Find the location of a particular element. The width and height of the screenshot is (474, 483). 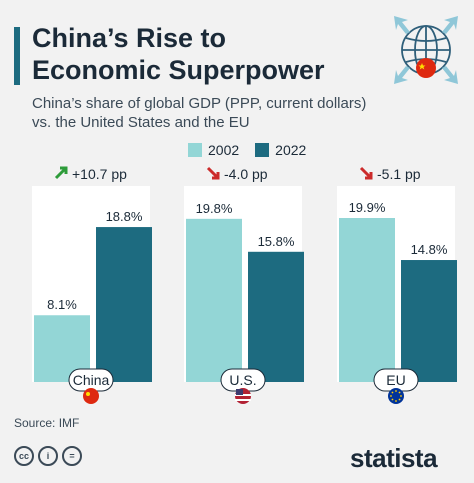

category-label: EU is located at coordinates (395, 380).